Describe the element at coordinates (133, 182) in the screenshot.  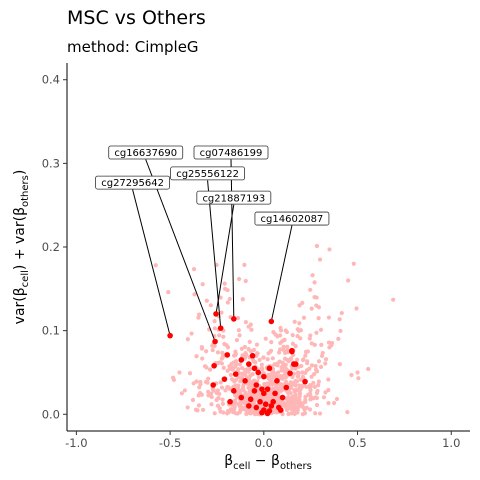
I see `point-label: cg27295642` at that location.